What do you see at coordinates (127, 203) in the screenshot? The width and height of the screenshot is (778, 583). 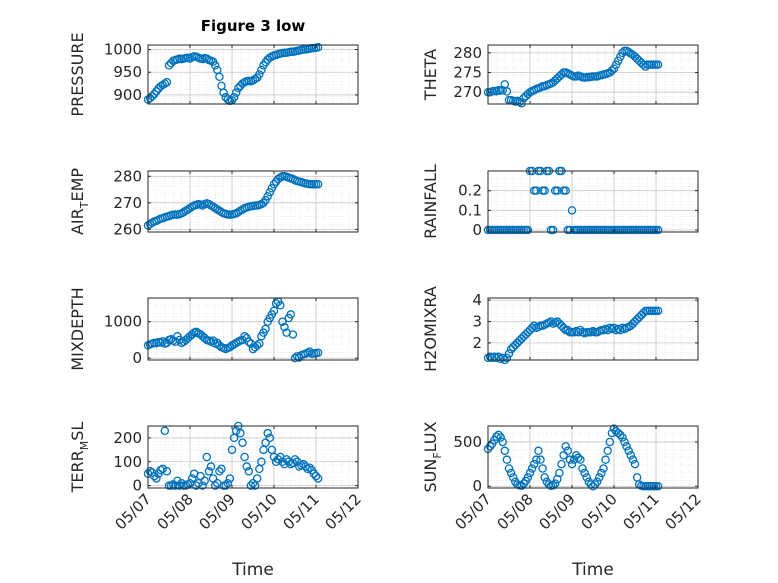 I see `y-tick-label: 270` at bounding box center [127, 203].